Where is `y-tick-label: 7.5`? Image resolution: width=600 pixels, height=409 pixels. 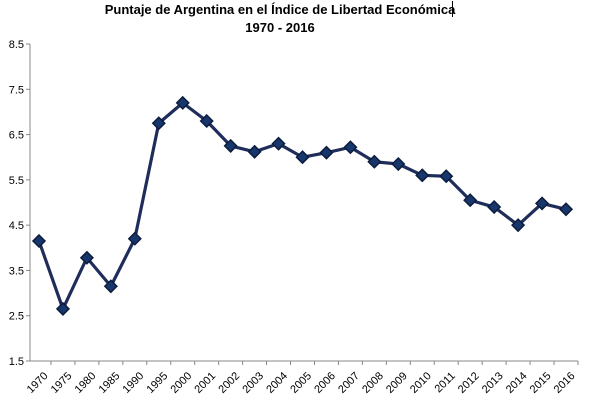 y-tick-label: 7.5 is located at coordinates (16, 90).